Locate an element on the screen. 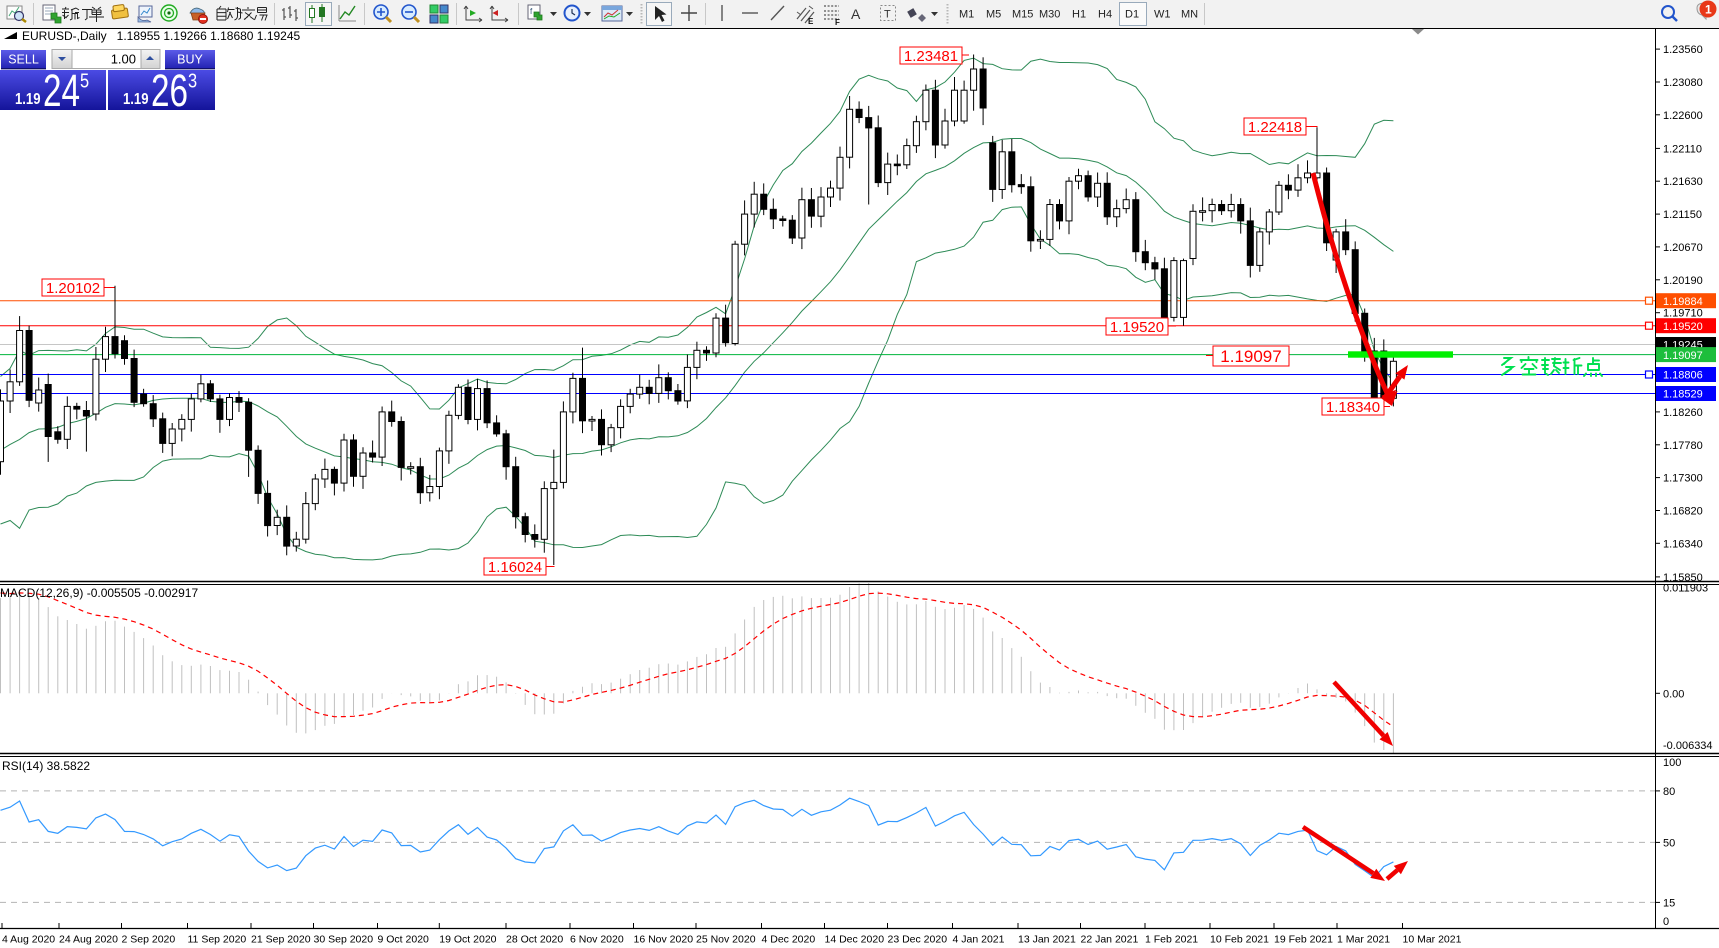  svg-text: SELL is located at coordinates (23, 60).